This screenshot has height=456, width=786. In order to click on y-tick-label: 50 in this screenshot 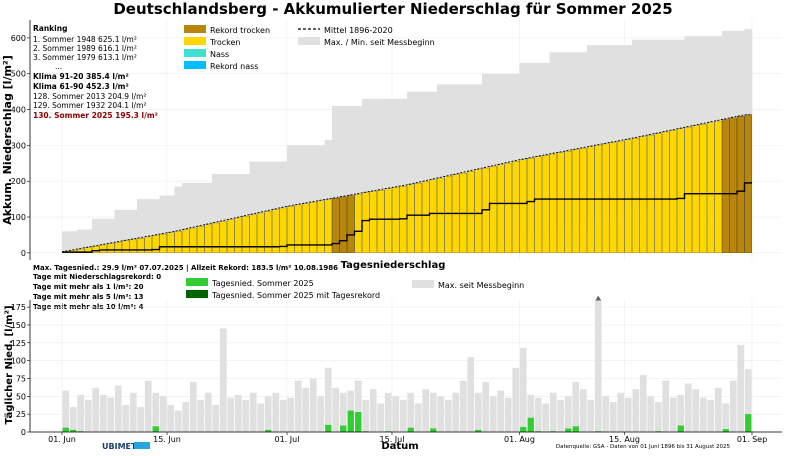, I will do `click(21, 396)`.